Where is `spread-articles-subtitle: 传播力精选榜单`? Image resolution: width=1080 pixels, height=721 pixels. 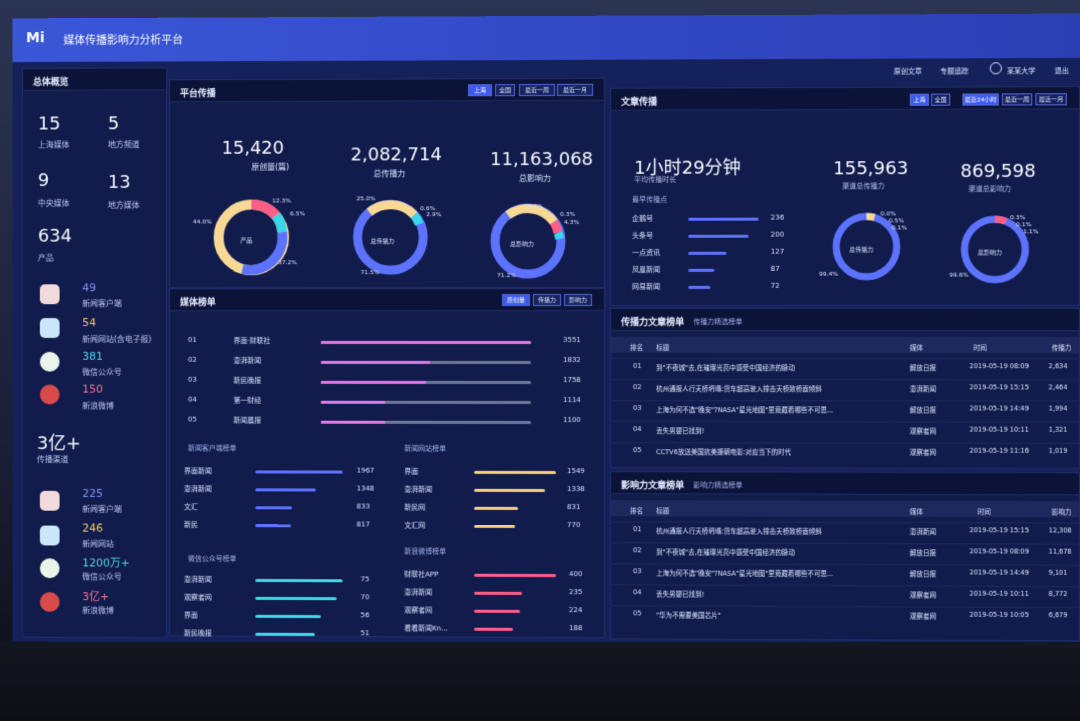 spread-articles-subtitle: 传播力精选榜单 is located at coordinates (717, 322).